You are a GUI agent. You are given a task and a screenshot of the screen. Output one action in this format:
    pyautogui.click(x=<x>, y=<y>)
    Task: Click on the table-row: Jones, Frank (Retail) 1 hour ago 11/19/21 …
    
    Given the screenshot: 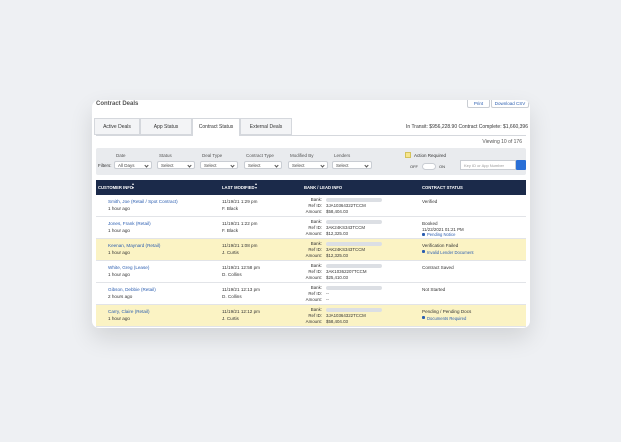 What is the action you would take?
    pyautogui.click(x=311, y=228)
    